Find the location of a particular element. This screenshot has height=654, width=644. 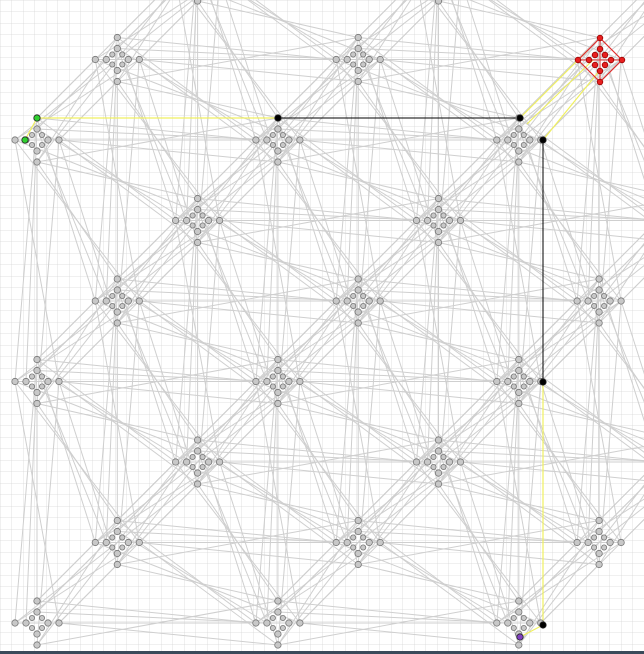

yellow-edge is located at coordinates (31, 129).